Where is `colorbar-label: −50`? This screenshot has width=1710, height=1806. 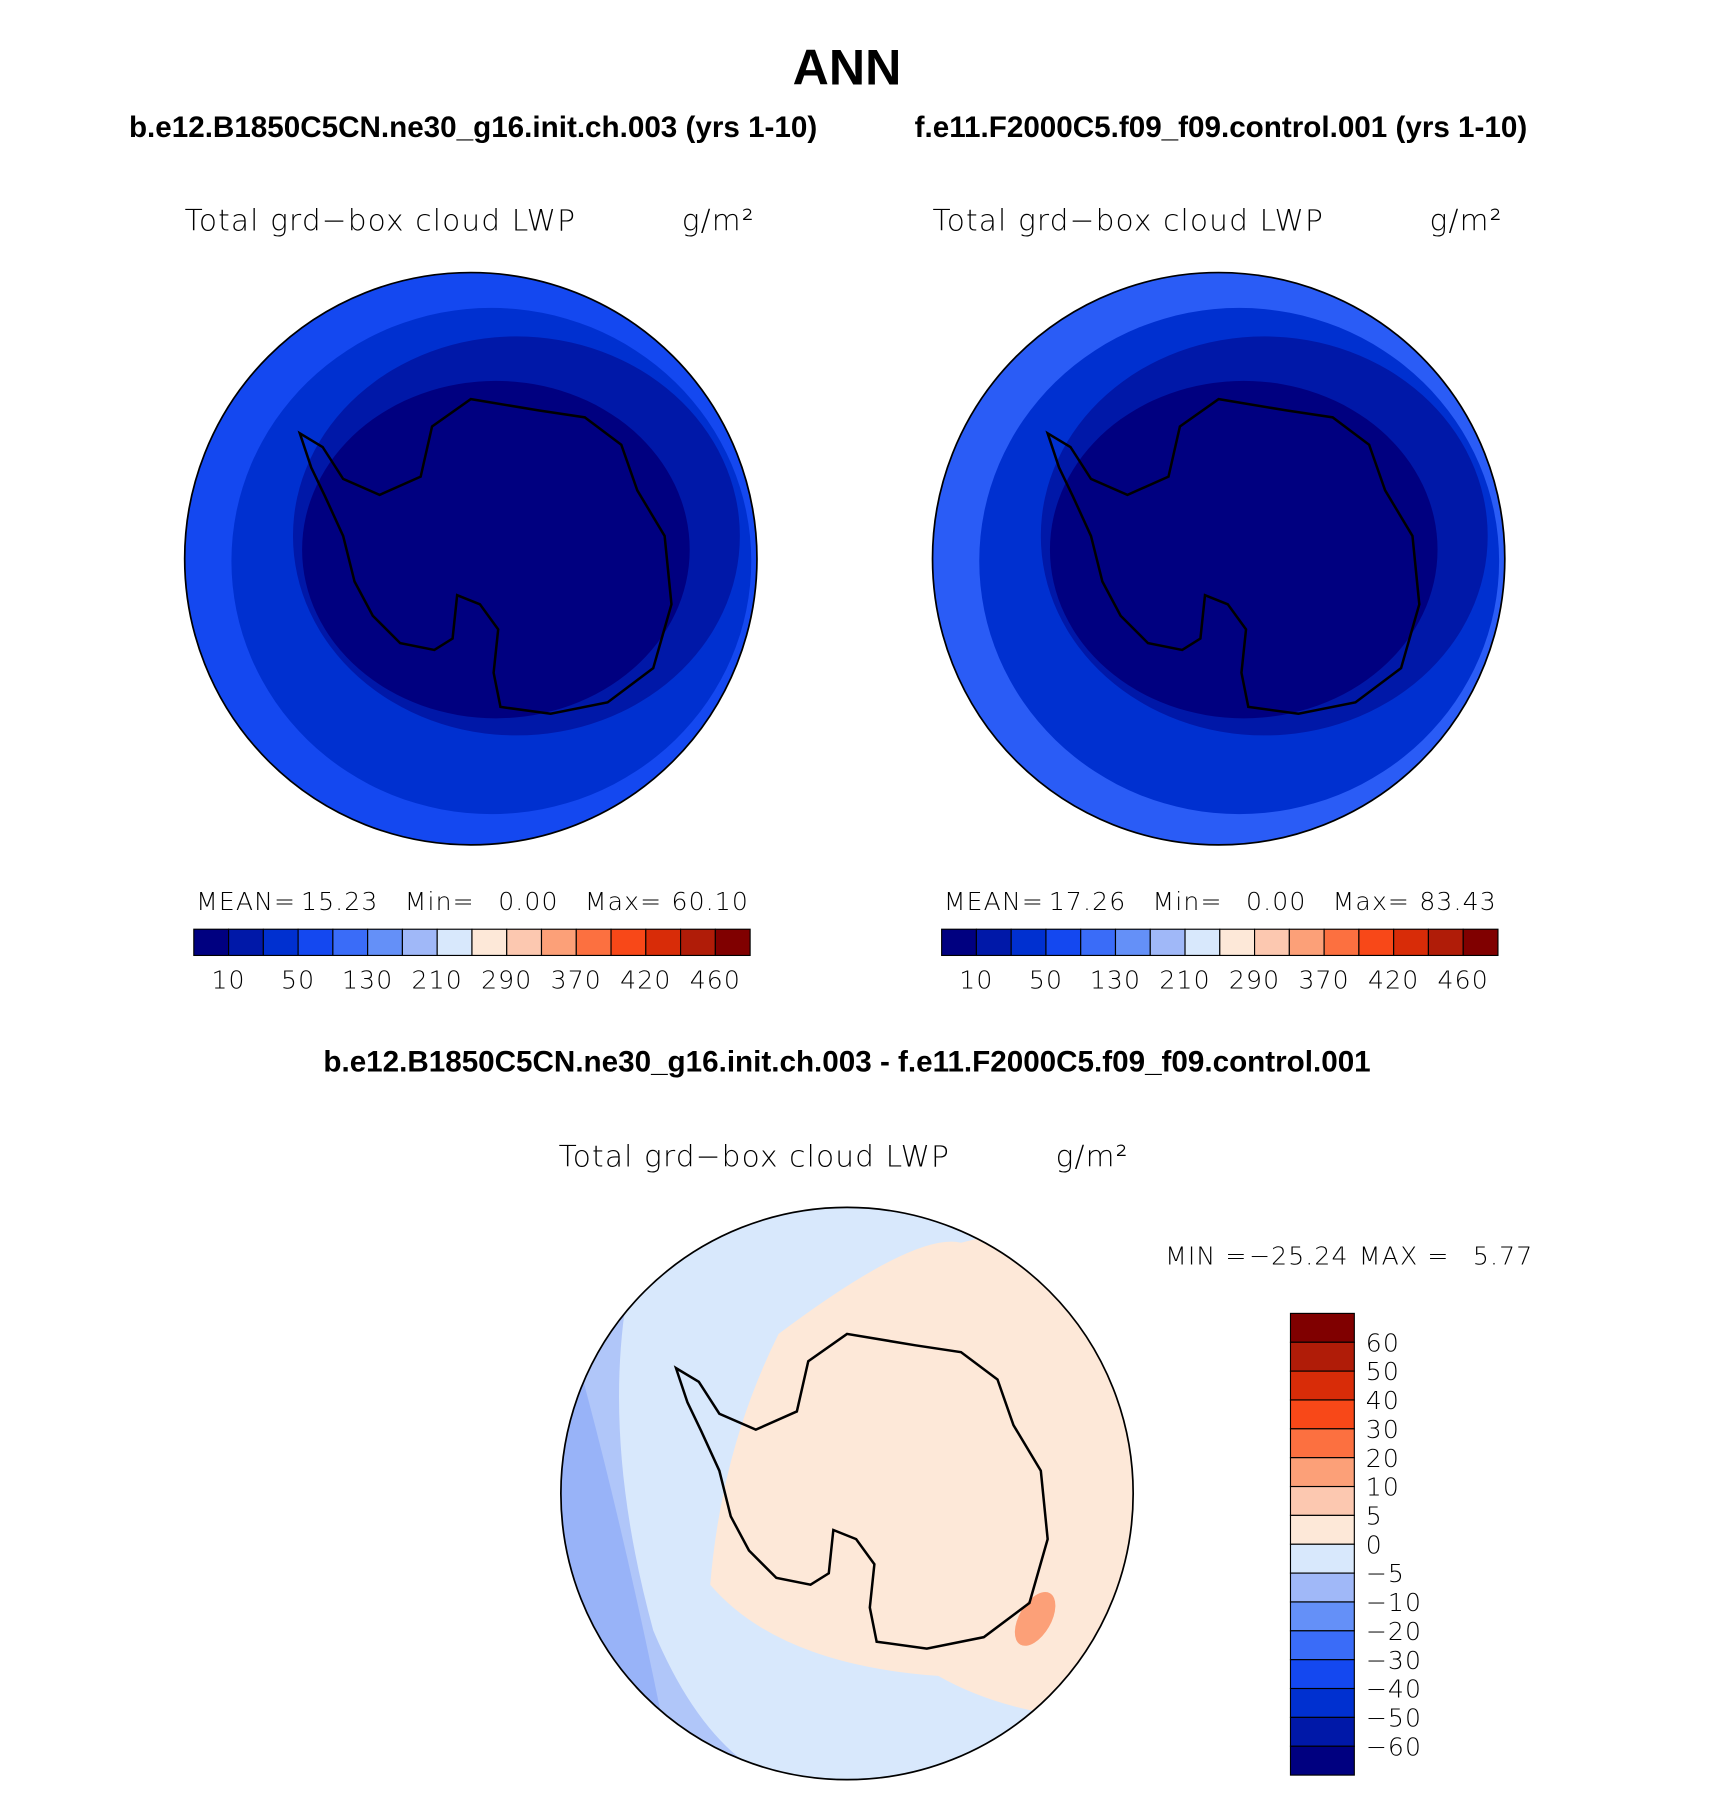
colorbar-label: −50 is located at coordinates (1394, 1718).